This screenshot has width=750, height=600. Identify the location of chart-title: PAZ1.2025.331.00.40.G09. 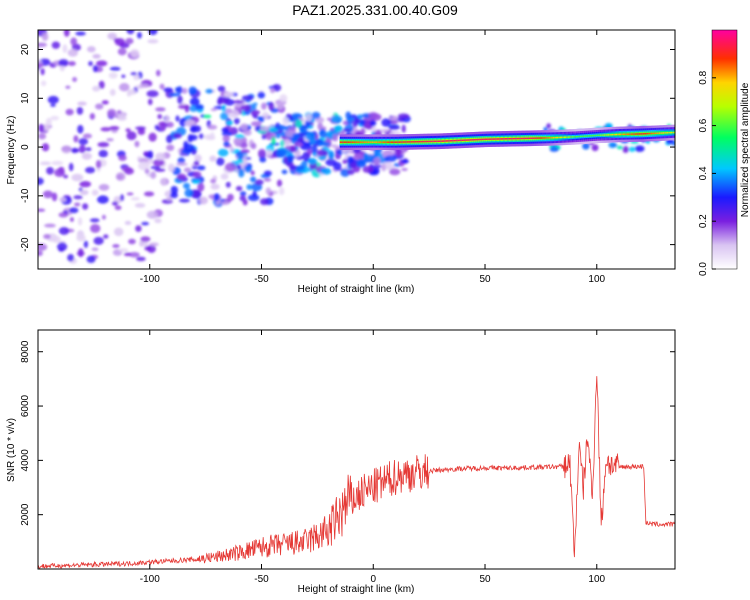
(375, 10).